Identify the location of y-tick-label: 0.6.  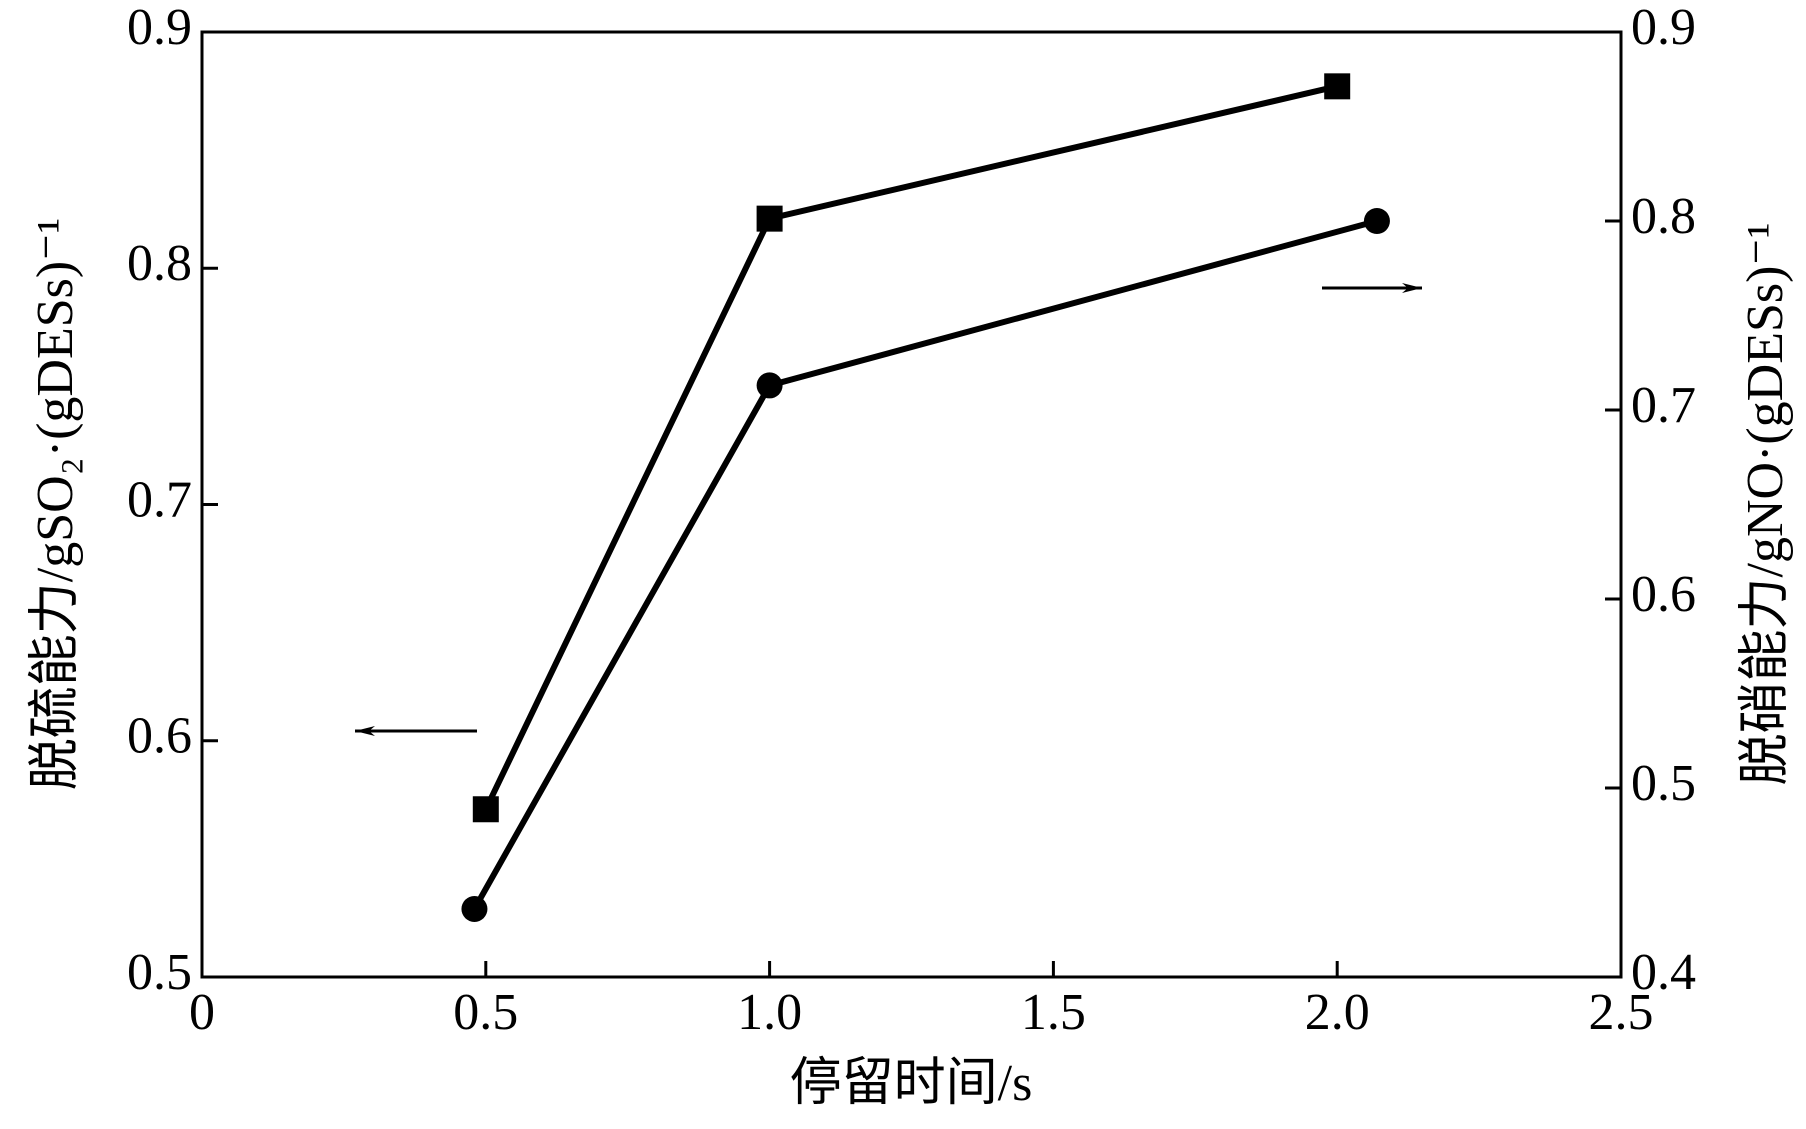
(159, 736).